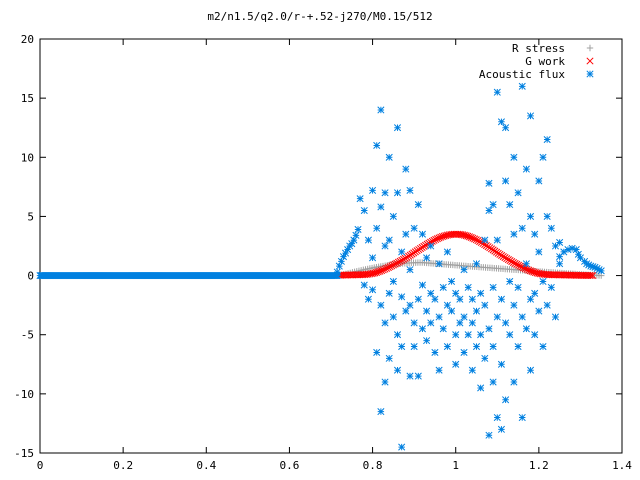 The height and width of the screenshot is (480, 640). Describe the element at coordinates (27, 157) in the screenshot. I see `y-tick-label: 10` at that location.